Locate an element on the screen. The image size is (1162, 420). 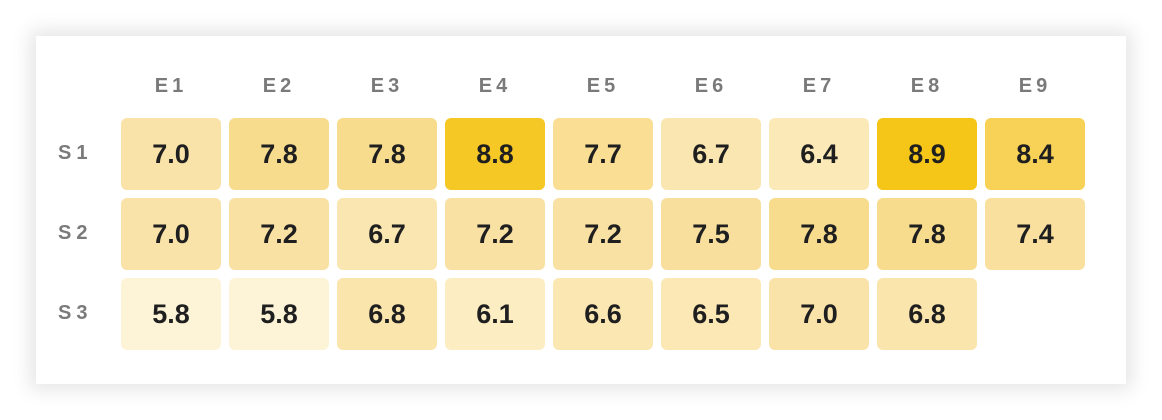
column-header-e4: E4 is located at coordinates (495, 86).